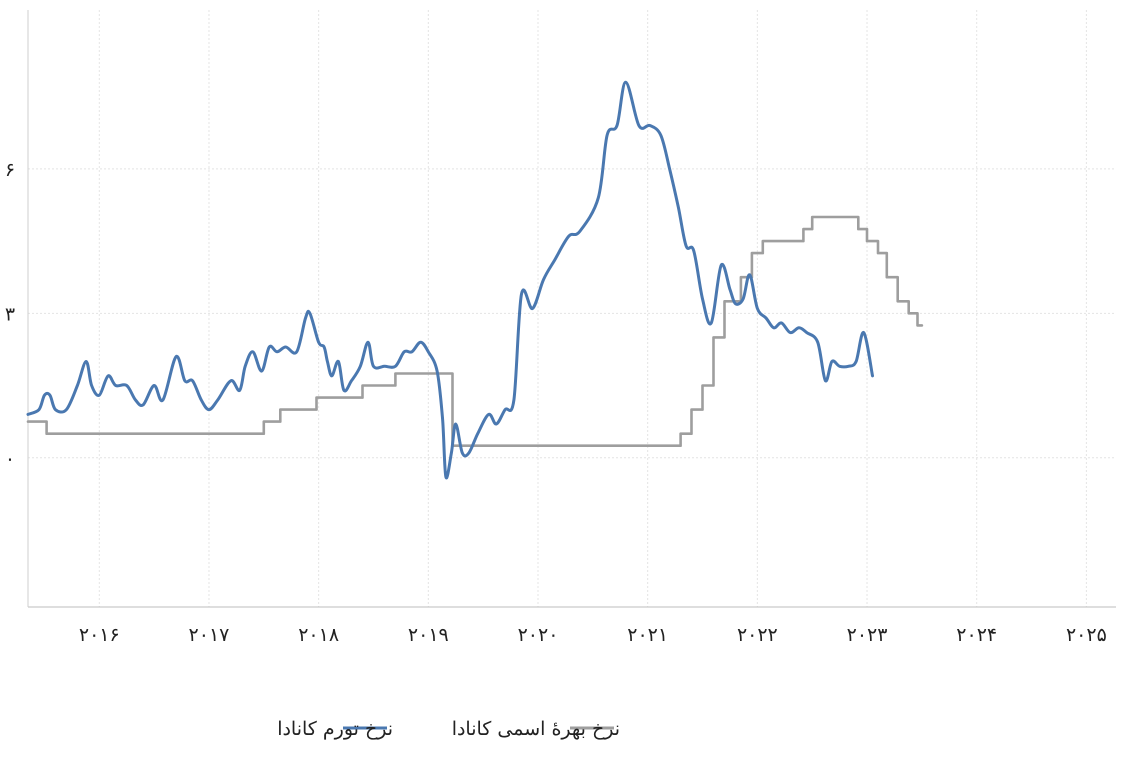 This screenshot has height=761, width=1125. I want to click on x-tick-label: ۲۰۲۴, so click(976, 635).